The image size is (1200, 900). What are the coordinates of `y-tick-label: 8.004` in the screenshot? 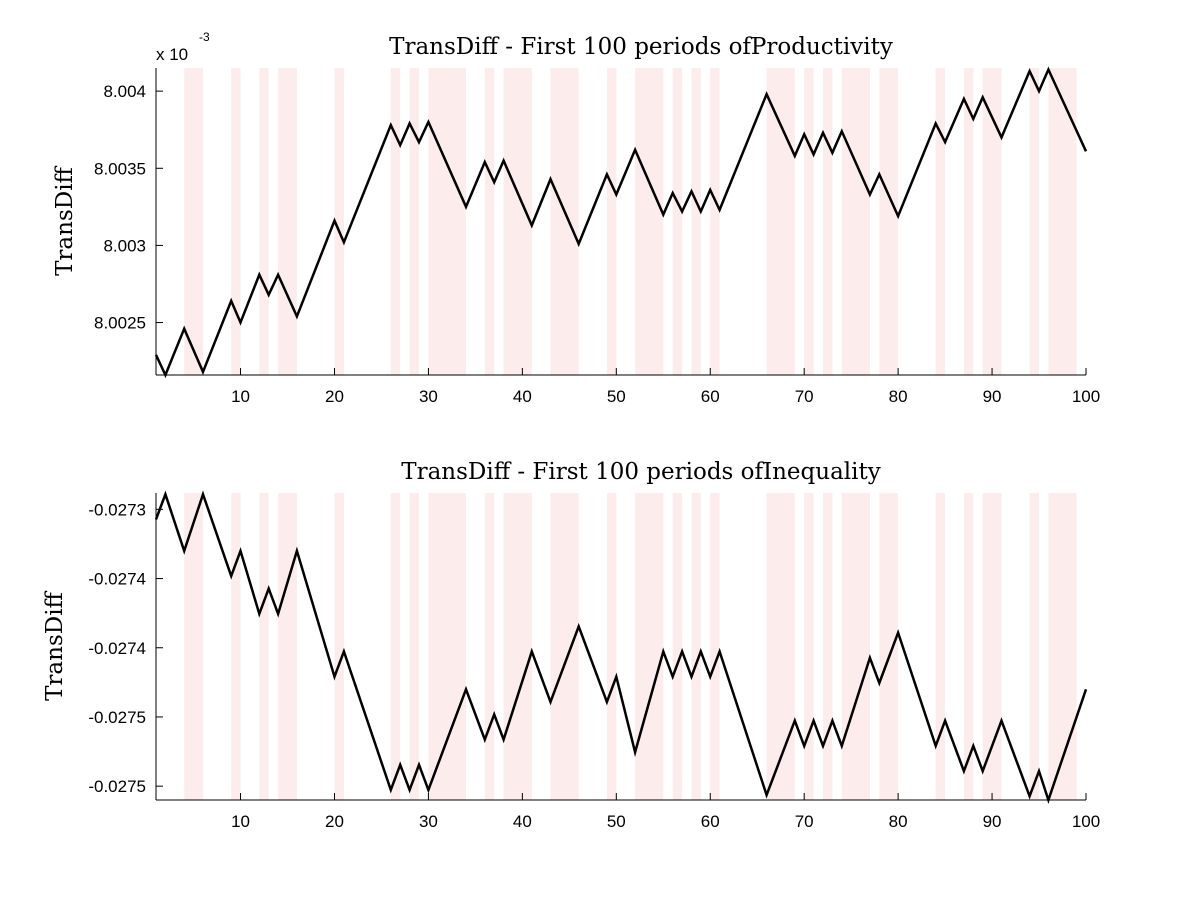 It's located at (124, 91).